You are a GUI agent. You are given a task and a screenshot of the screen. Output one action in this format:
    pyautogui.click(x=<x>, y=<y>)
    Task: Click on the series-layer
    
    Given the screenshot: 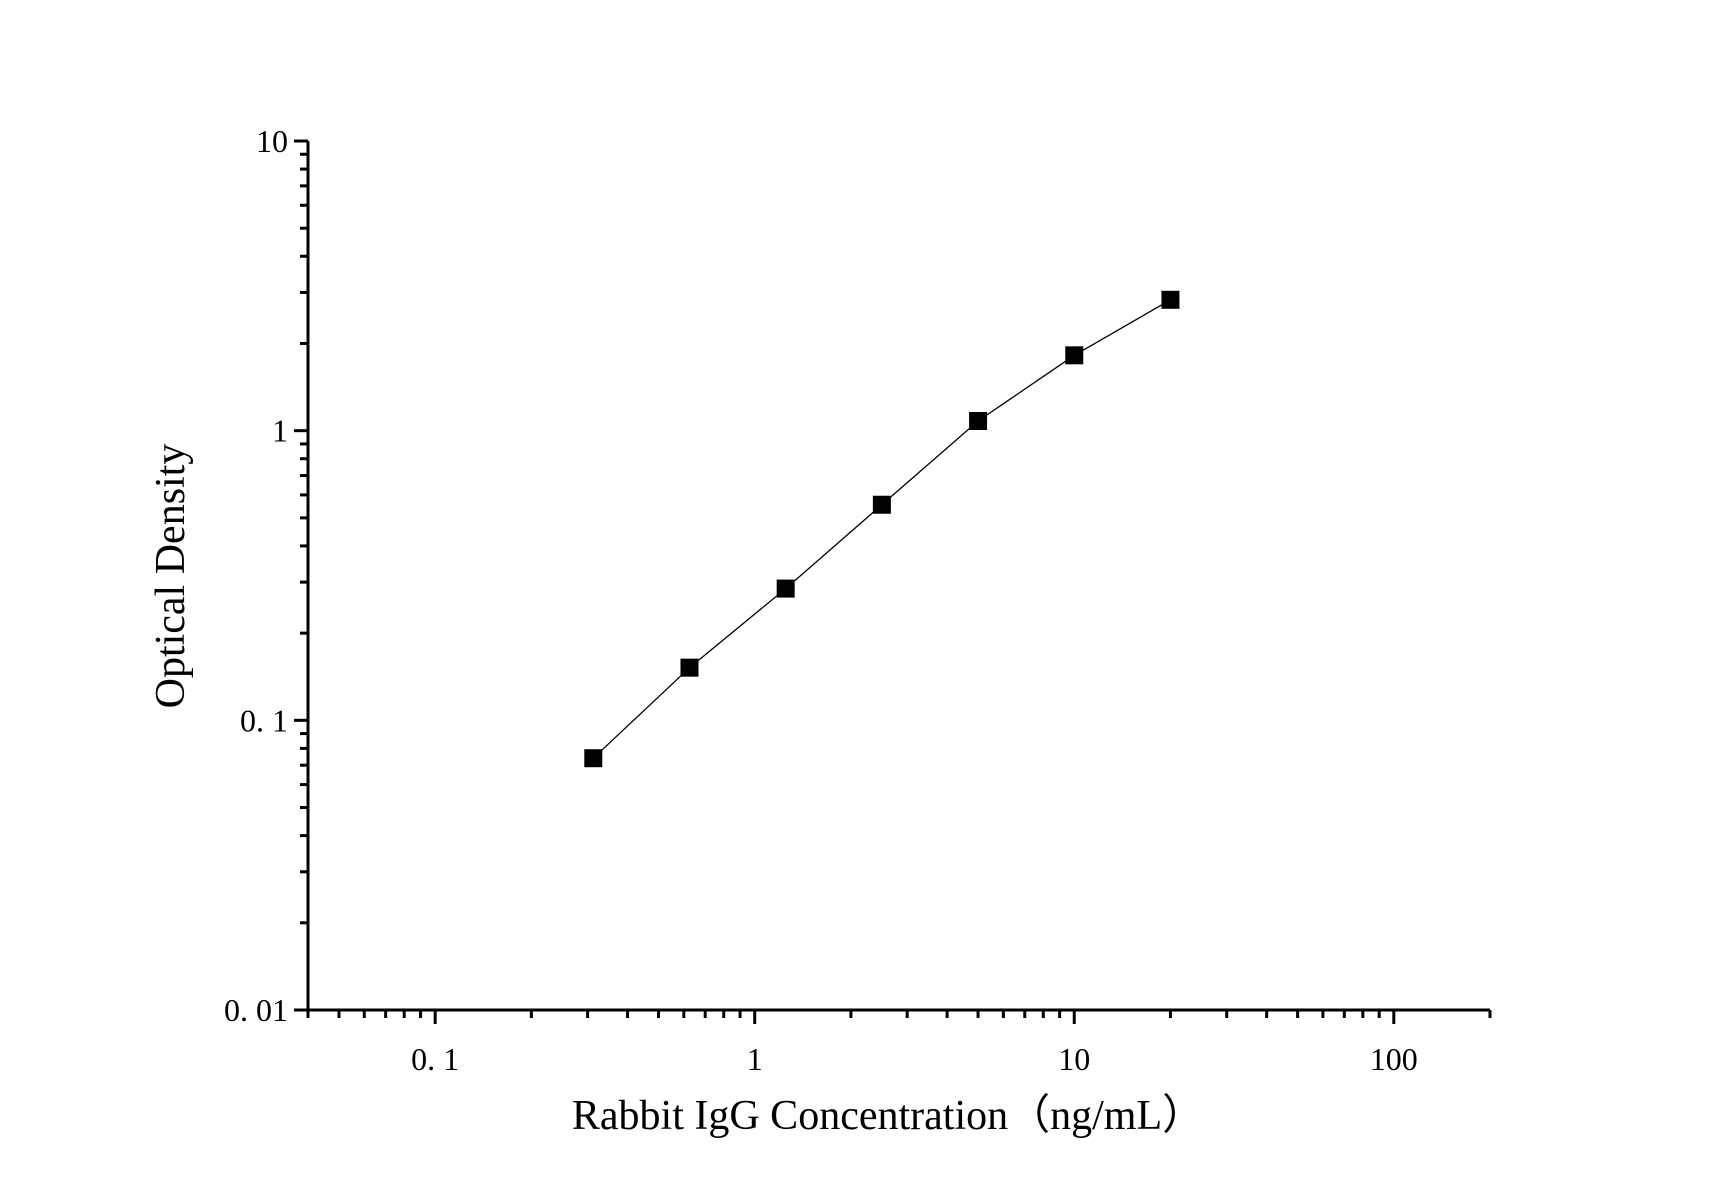 What is the action you would take?
    pyautogui.click(x=882, y=529)
    